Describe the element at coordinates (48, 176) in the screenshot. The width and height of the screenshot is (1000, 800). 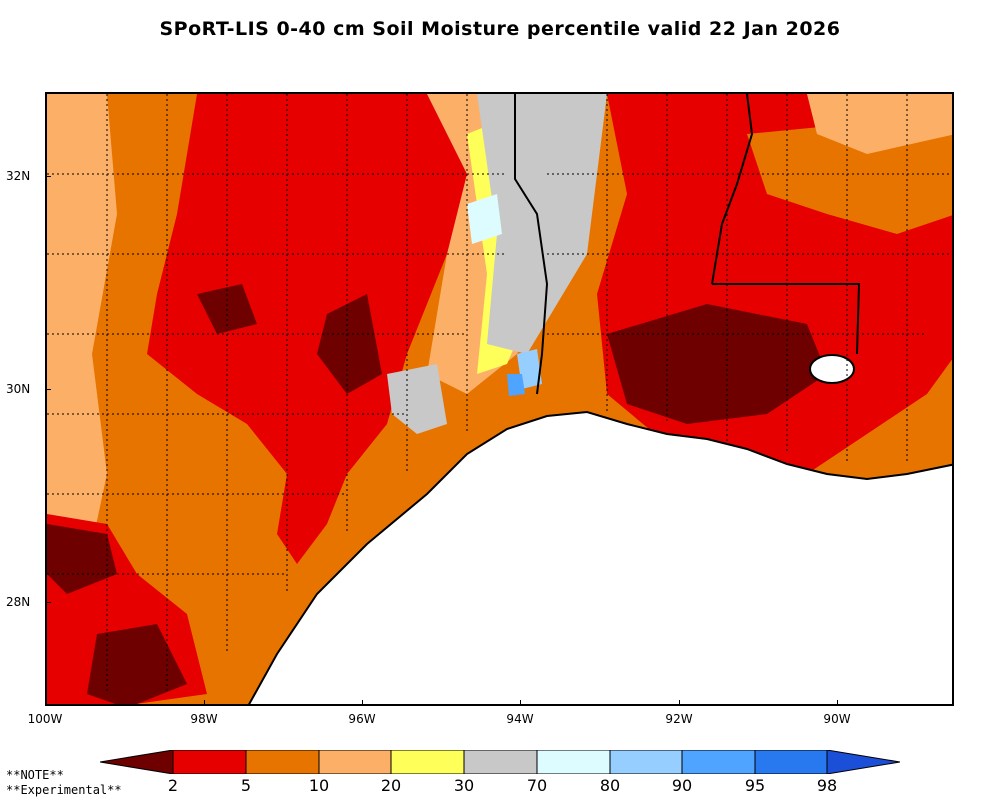
I see `y-tickmark-32n` at that location.